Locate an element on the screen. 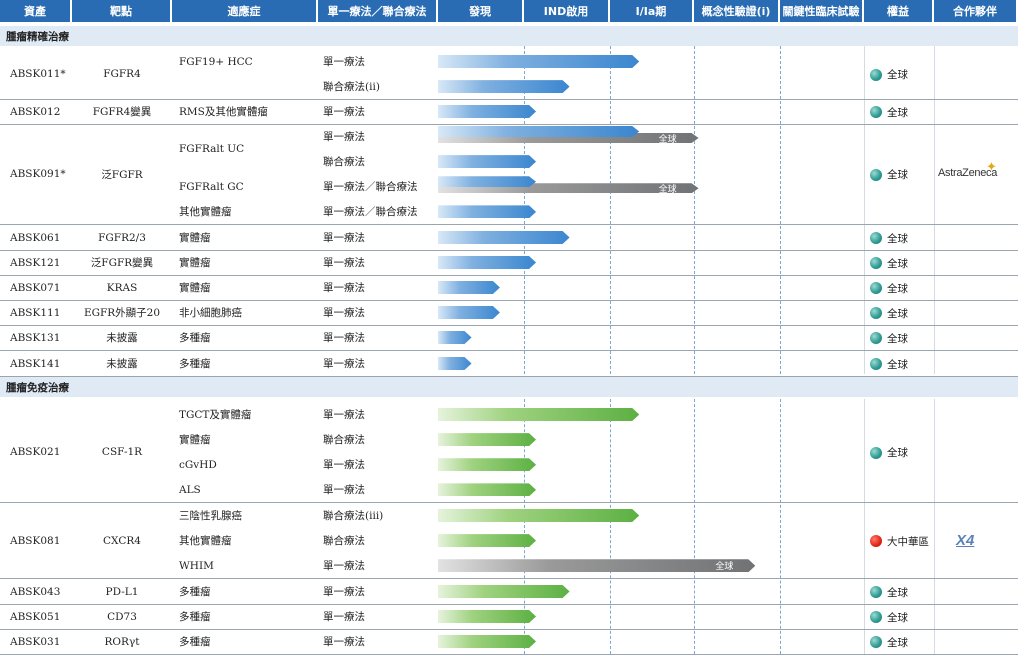 Image resolution: width=1021 pixels, height=657 pixels. asset-name: ABSK091* is located at coordinates (38, 174).